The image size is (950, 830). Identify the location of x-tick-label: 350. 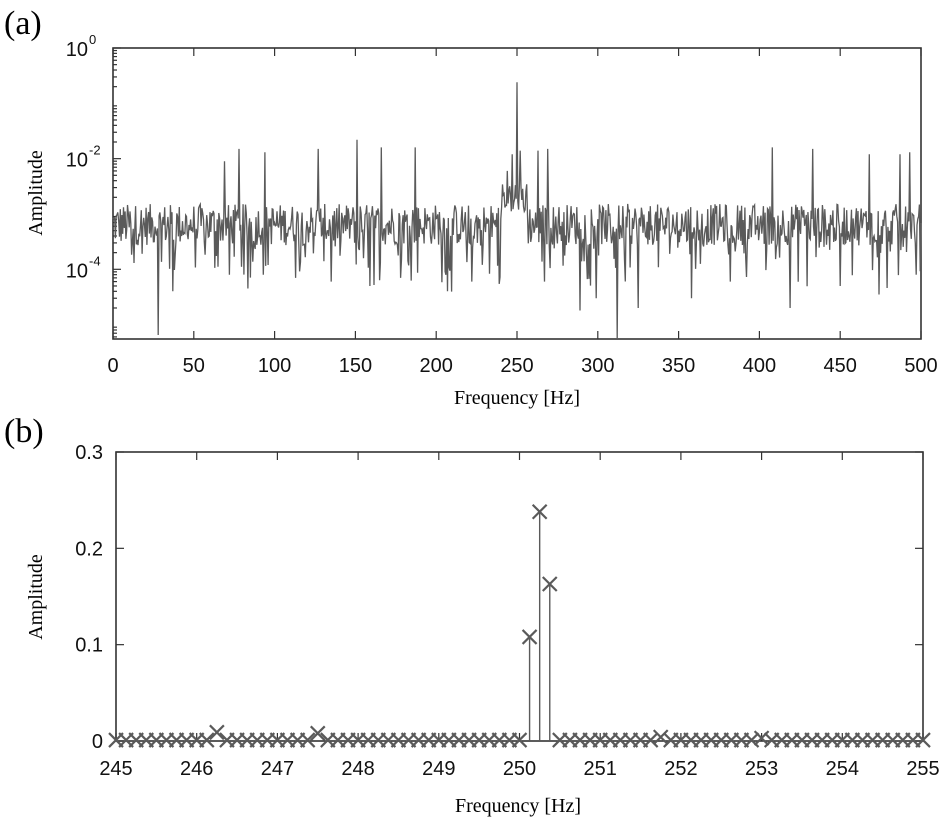
(678, 366).